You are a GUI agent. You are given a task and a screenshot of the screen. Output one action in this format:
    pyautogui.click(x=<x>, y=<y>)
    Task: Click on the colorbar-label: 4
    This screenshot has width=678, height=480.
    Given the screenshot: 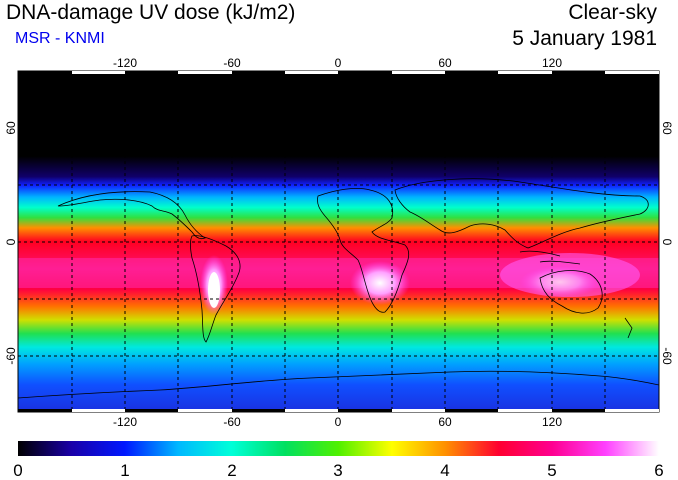 What is the action you would take?
    pyautogui.click(x=444, y=470)
    